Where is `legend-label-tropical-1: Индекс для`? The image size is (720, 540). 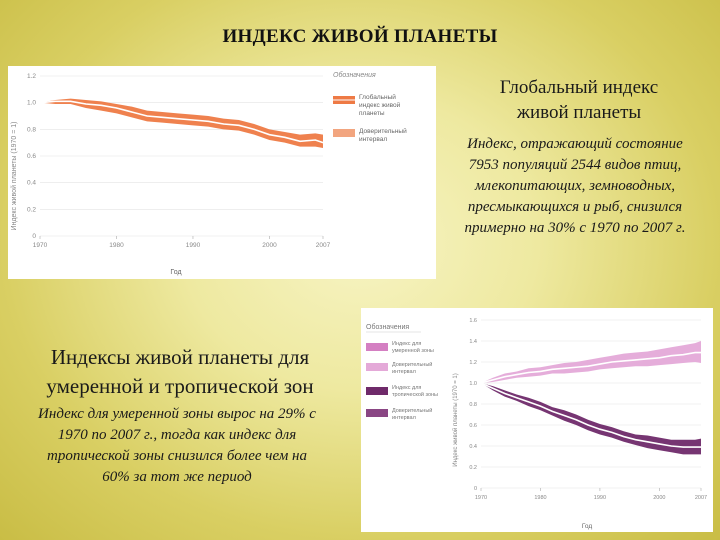
legend-label-tropical-1: Индекс для is located at coordinates (406, 388).